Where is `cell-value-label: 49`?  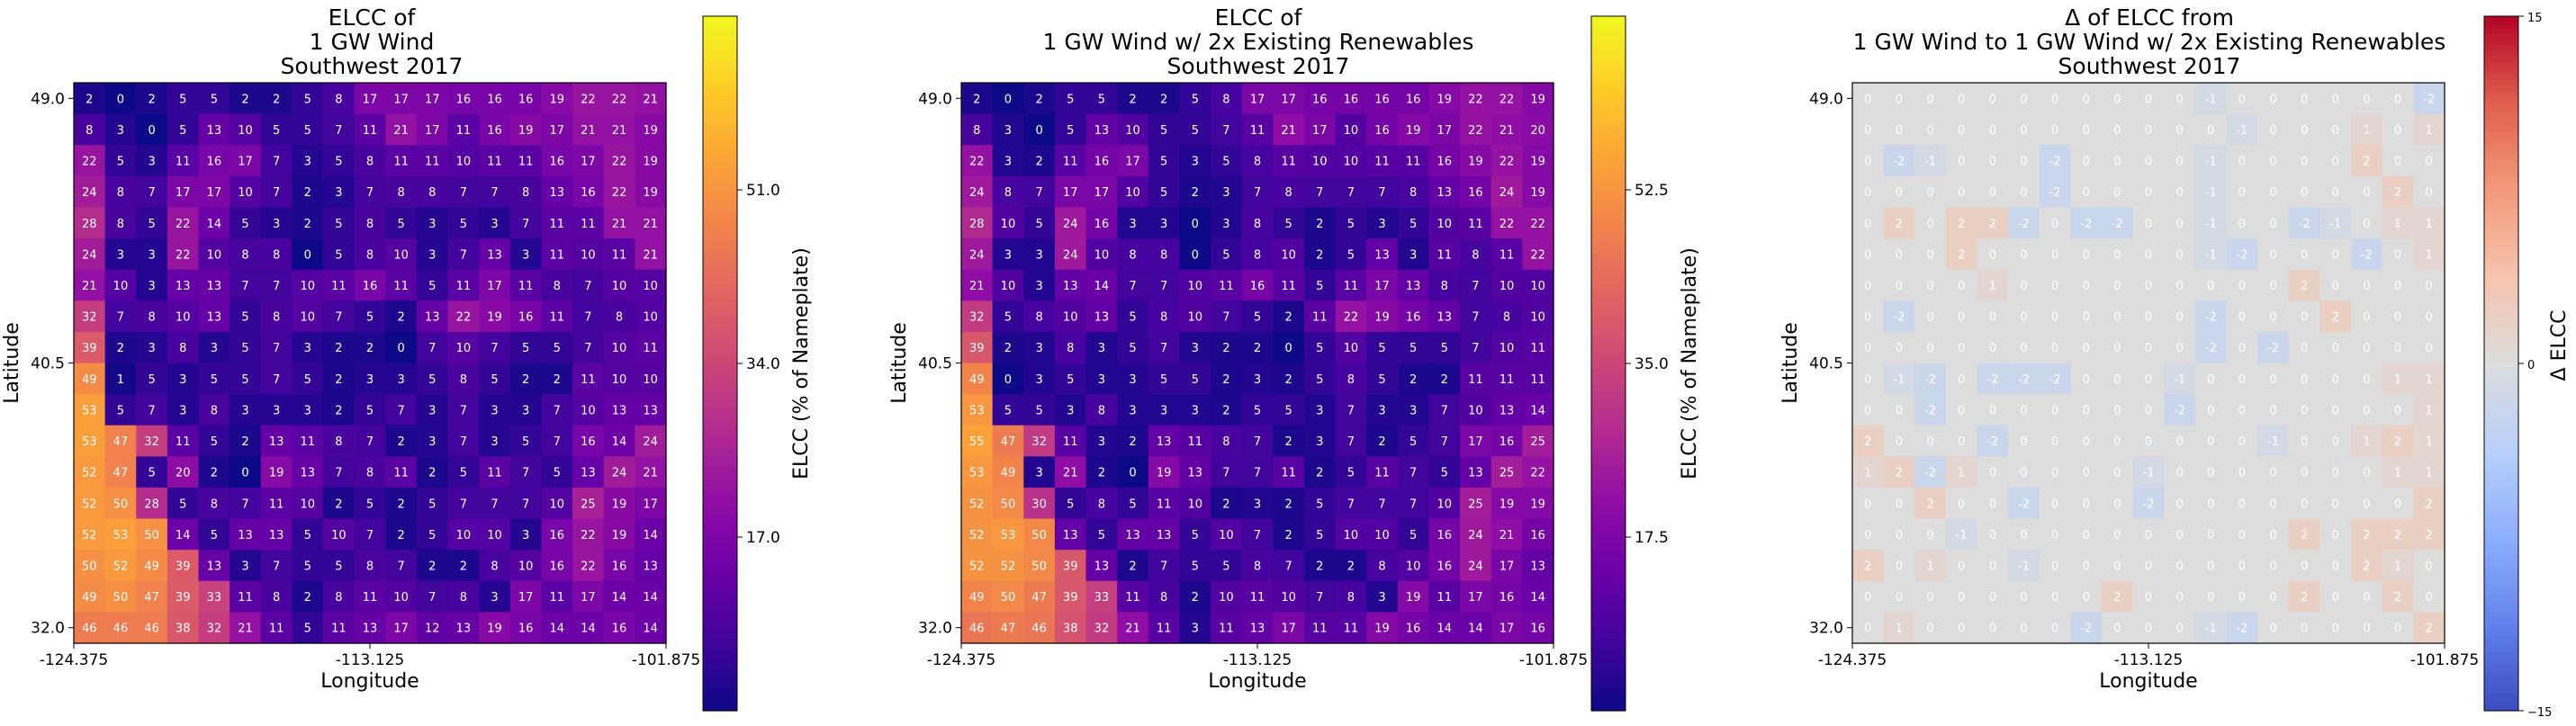 cell-value-label: 49 is located at coordinates (1008, 473).